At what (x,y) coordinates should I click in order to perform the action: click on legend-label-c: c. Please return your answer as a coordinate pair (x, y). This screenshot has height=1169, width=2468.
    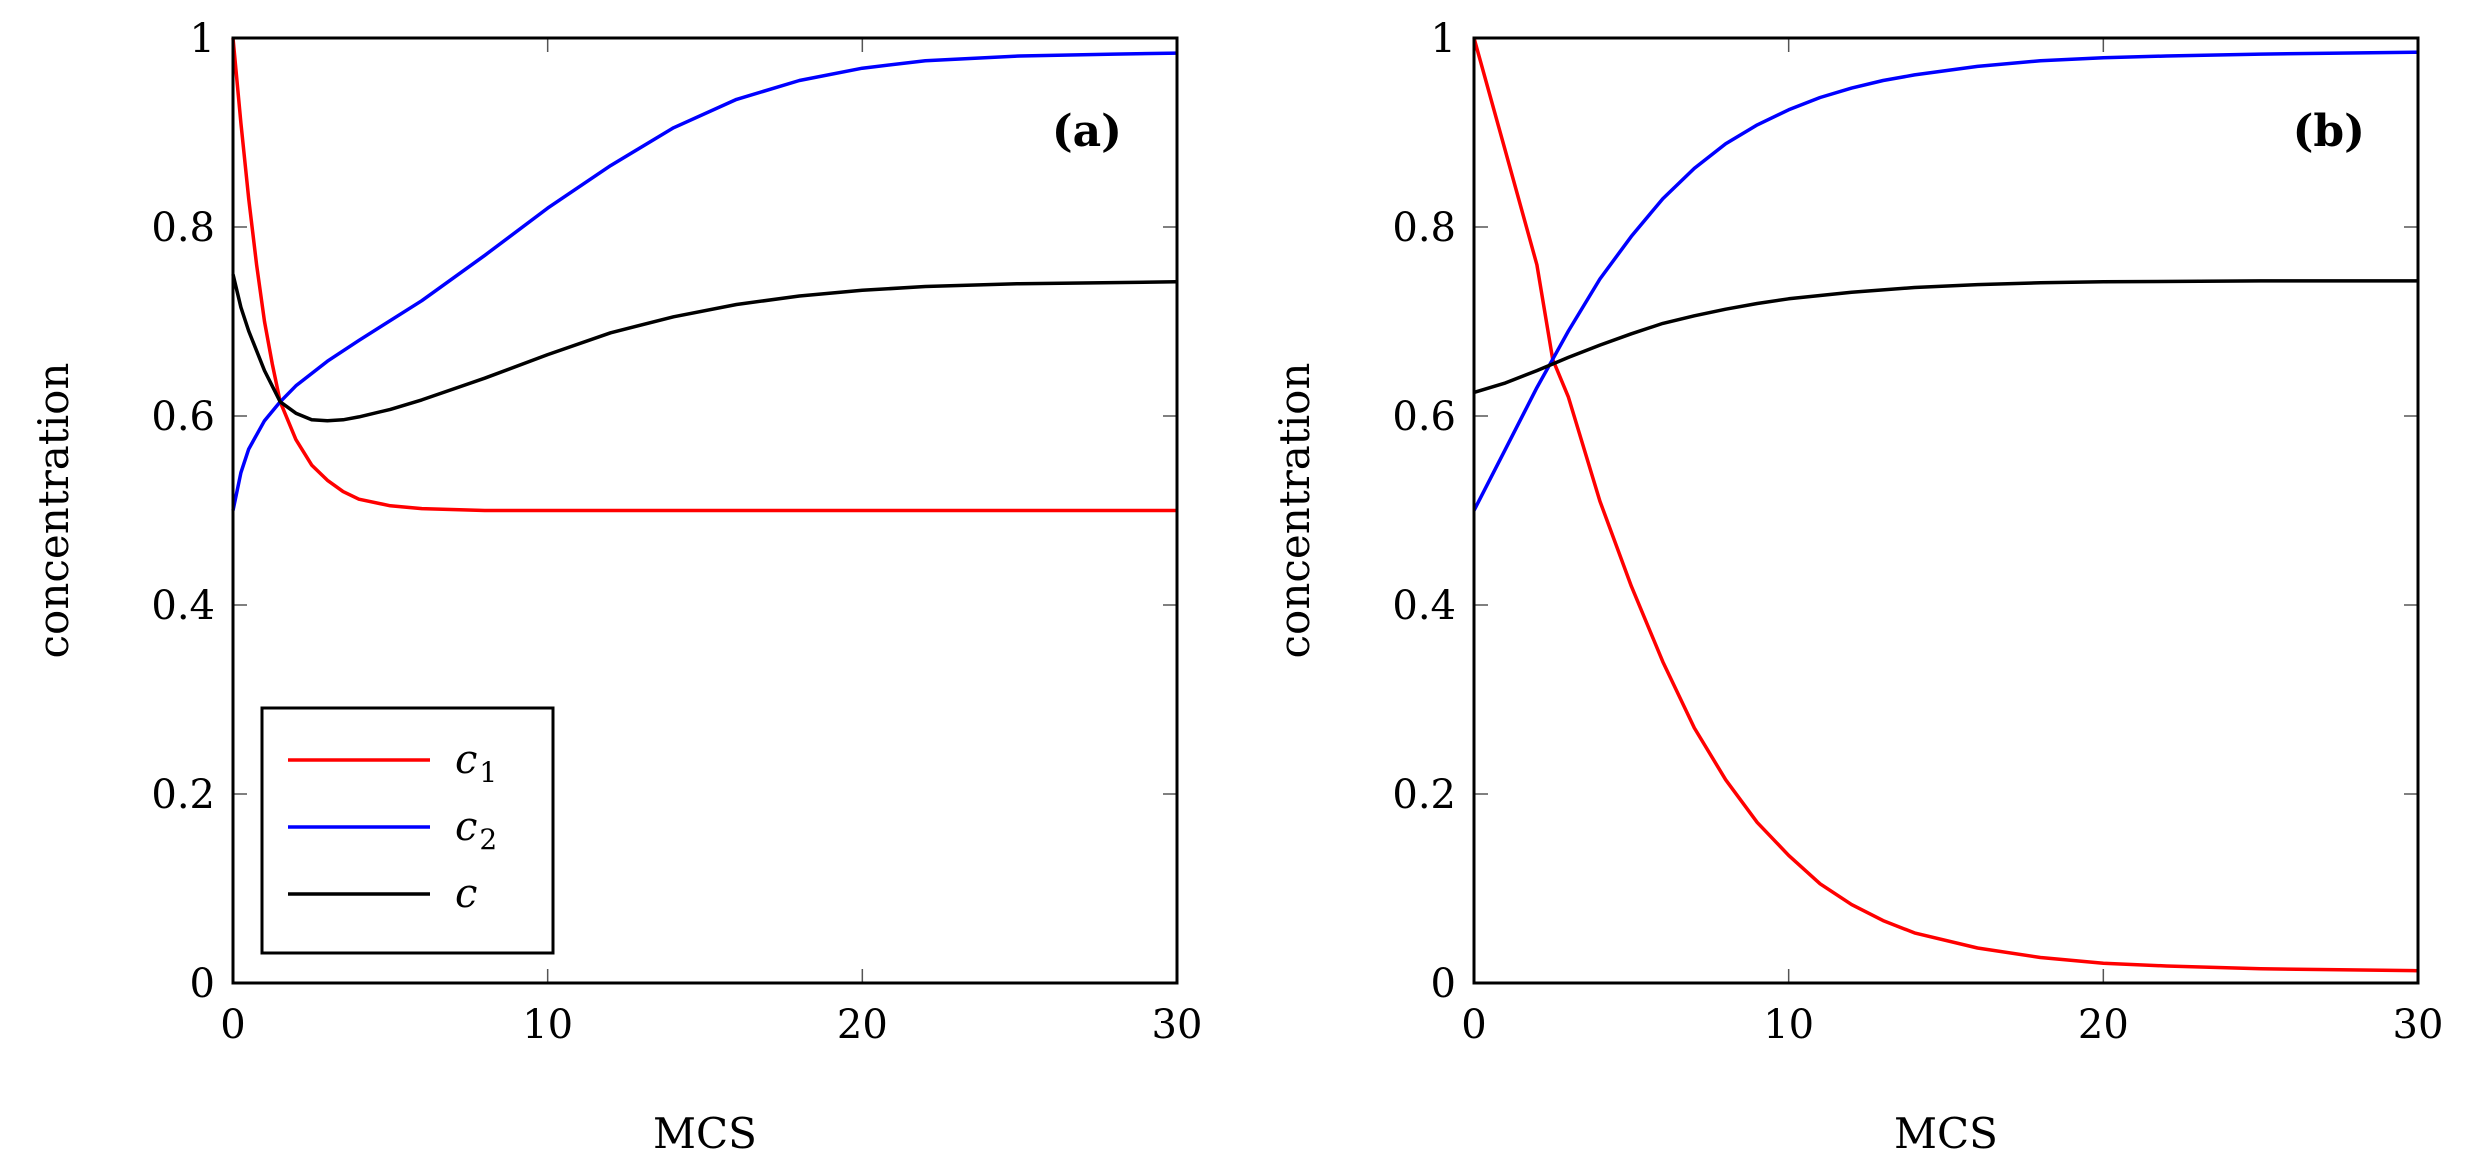
    Looking at the image, I should click on (466, 894).